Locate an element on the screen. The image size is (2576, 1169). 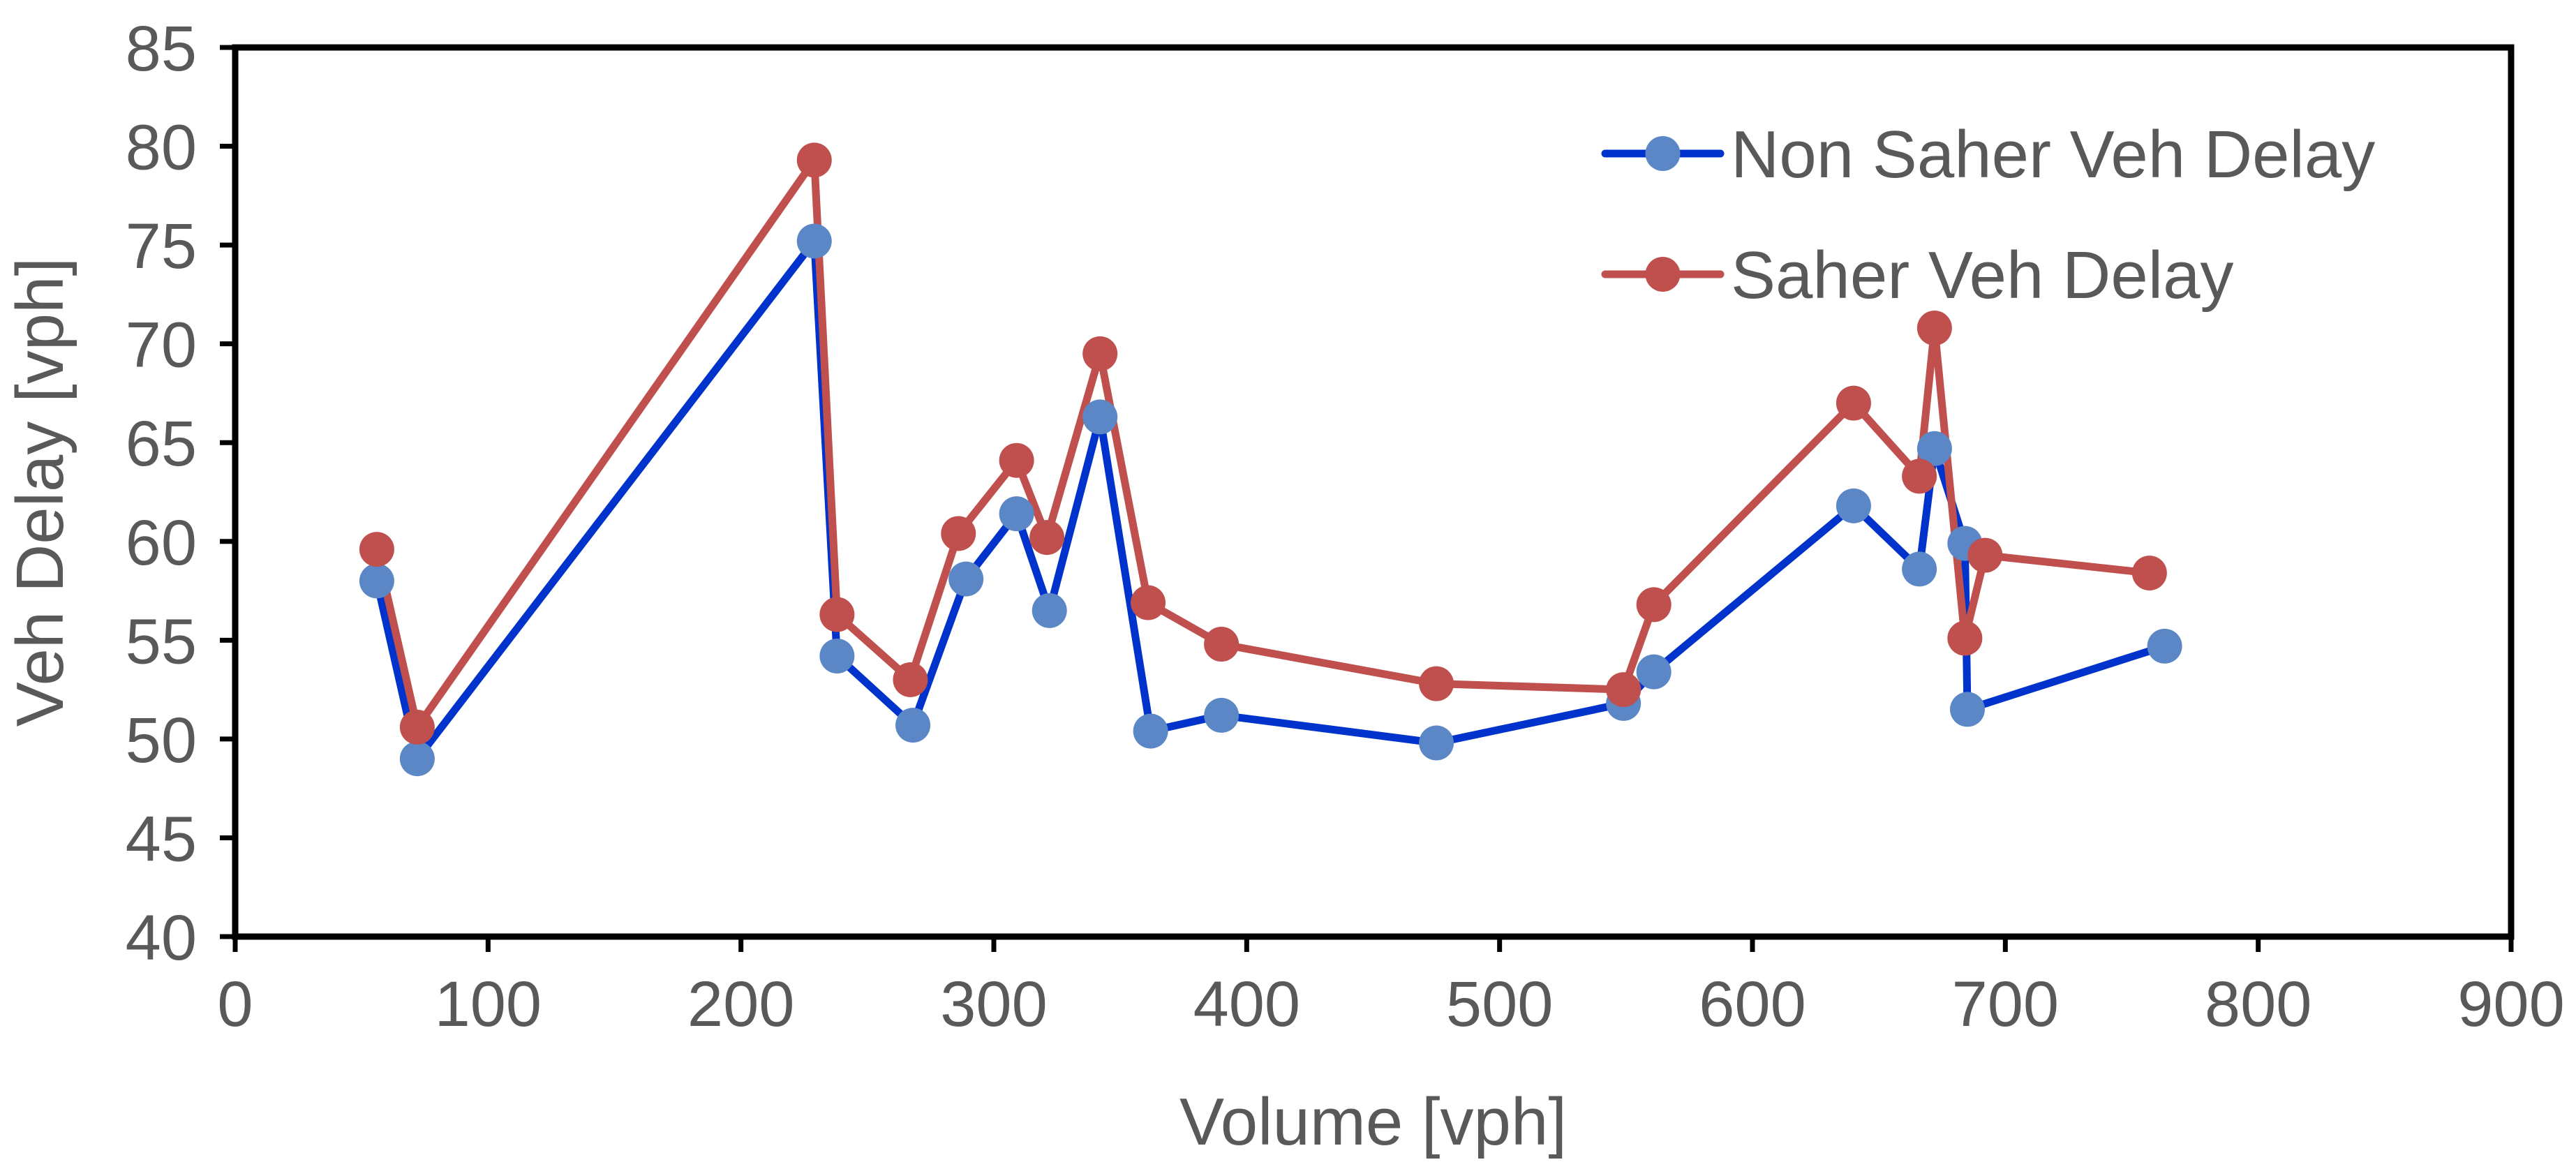
y-tick-label: 80 is located at coordinates (161, 148).